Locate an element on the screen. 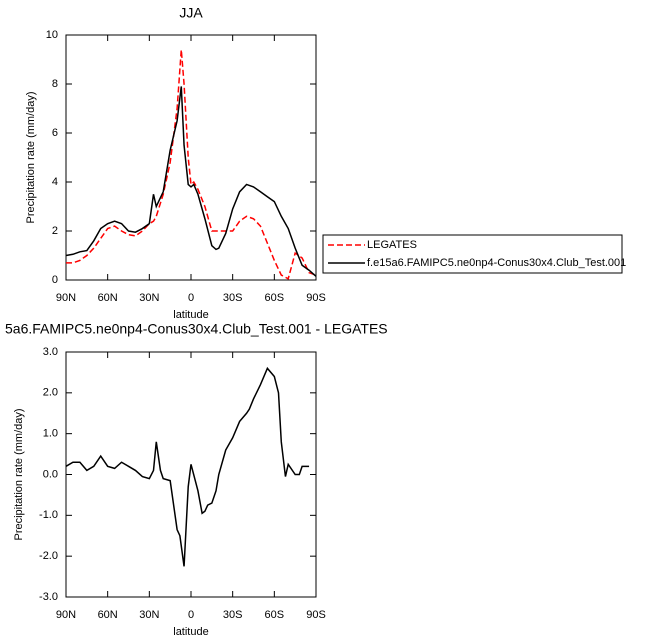 This screenshot has height=644, width=645. y-tick-label: 0.0 is located at coordinates (50, 474).